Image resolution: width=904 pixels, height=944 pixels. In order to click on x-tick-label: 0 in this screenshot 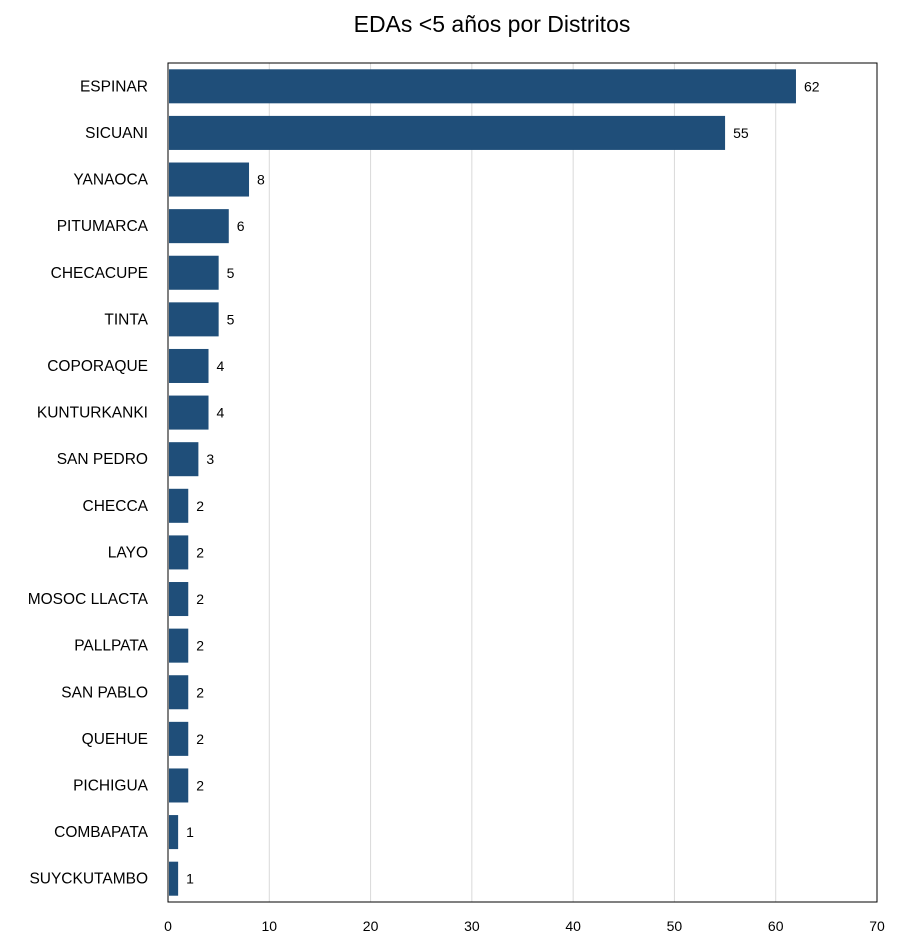, I will do `click(168, 926)`.